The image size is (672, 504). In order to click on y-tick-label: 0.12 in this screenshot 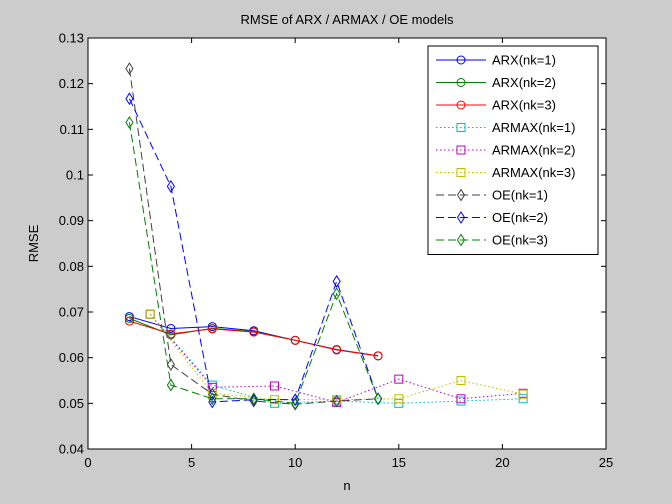, I will do `click(71, 83)`.